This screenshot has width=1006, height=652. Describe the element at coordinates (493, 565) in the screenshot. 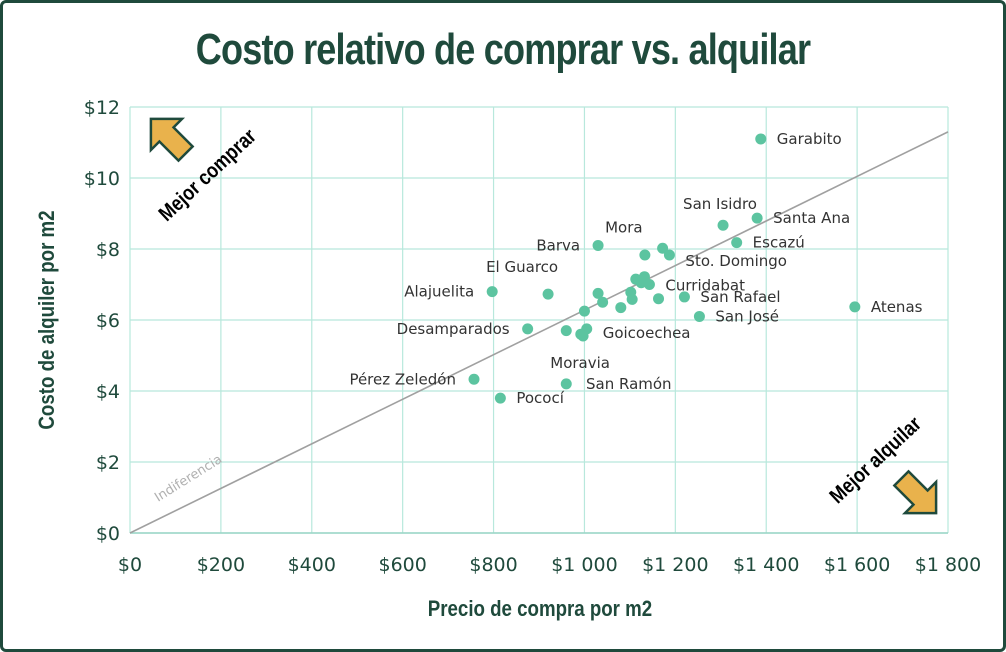

I see `x-tick-label: $800` at that location.